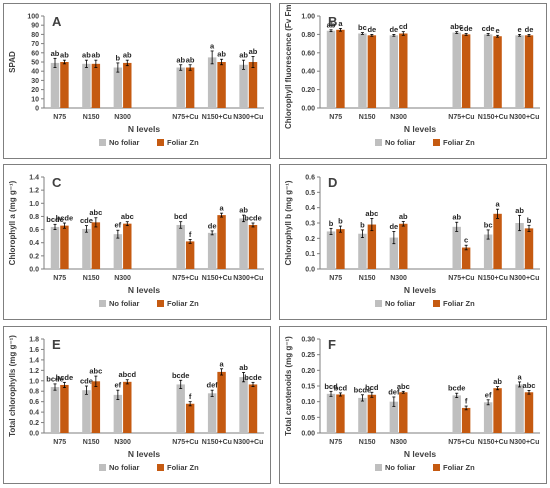 The image size is (550, 488). I want to click on x-axis-label: N levels, so click(420, 454).